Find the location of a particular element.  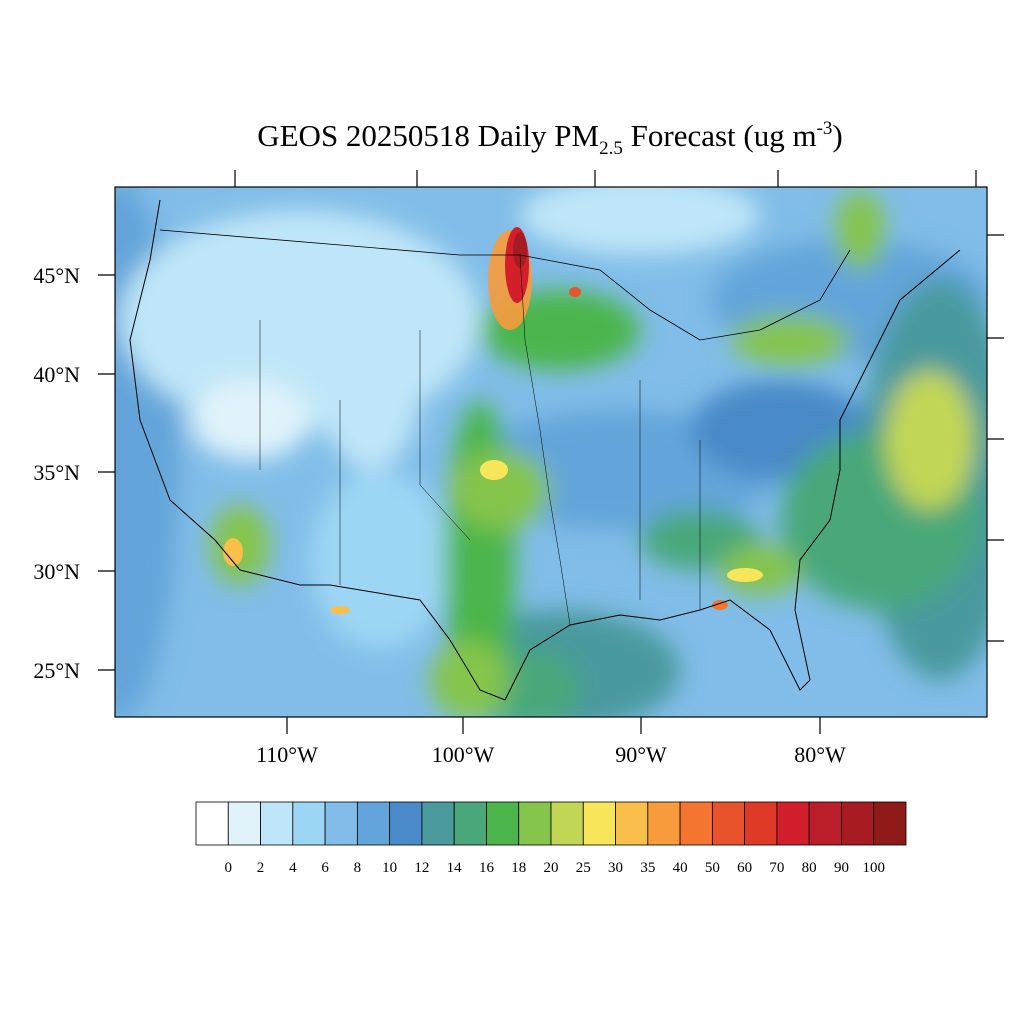

lat-label: 30°N is located at coordinates (56, 571).